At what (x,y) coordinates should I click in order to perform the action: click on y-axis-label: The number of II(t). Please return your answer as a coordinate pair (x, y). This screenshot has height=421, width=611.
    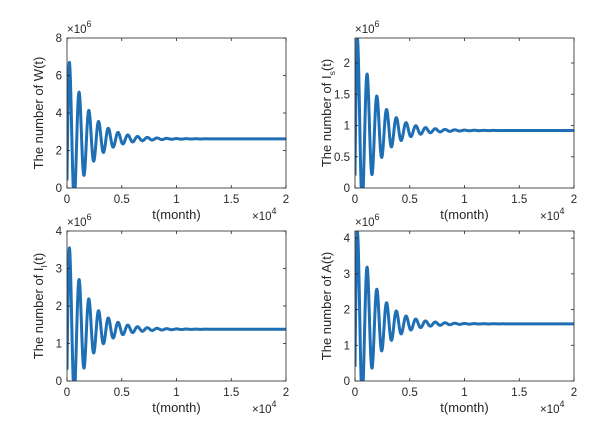
    Looking at the image, I should click on (40, 306).